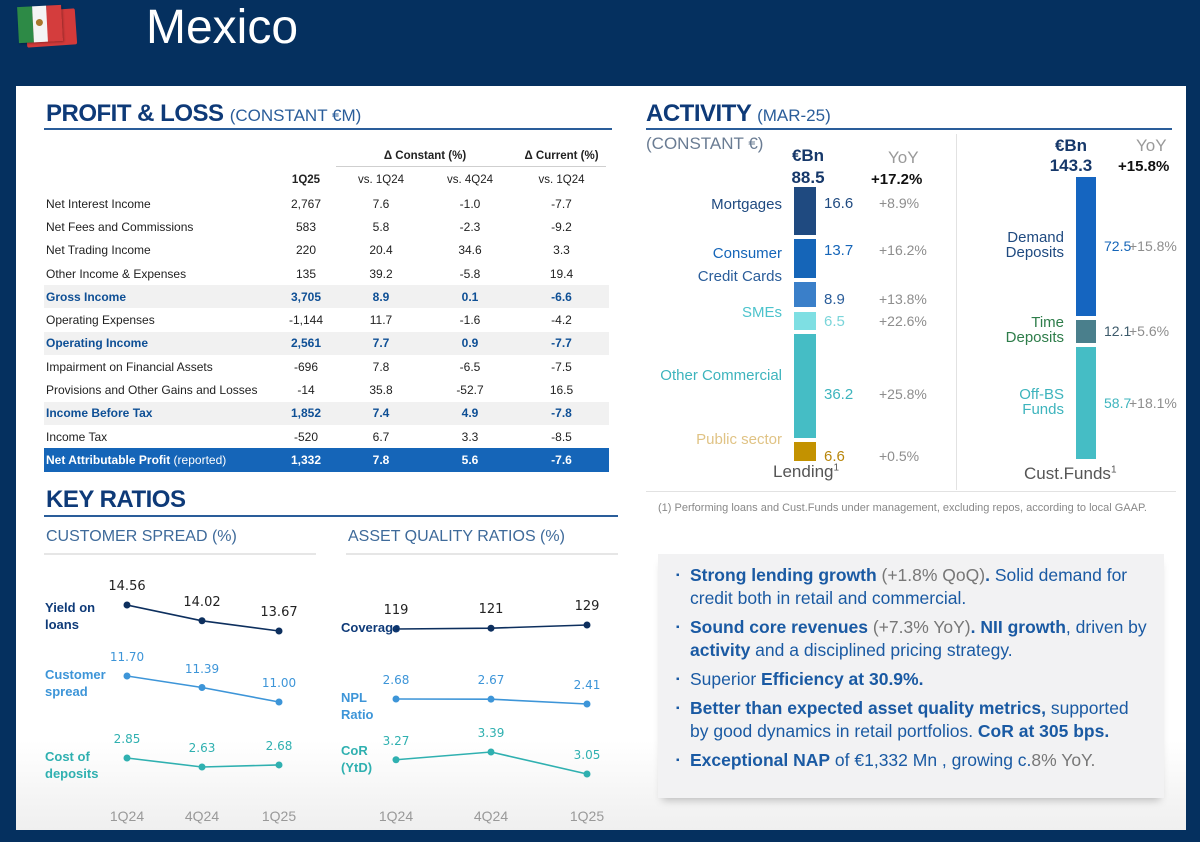  What do you see at coordinates (909, 129) in the screenshot?
I see `activity-rule` at bounding box center [909, 129].